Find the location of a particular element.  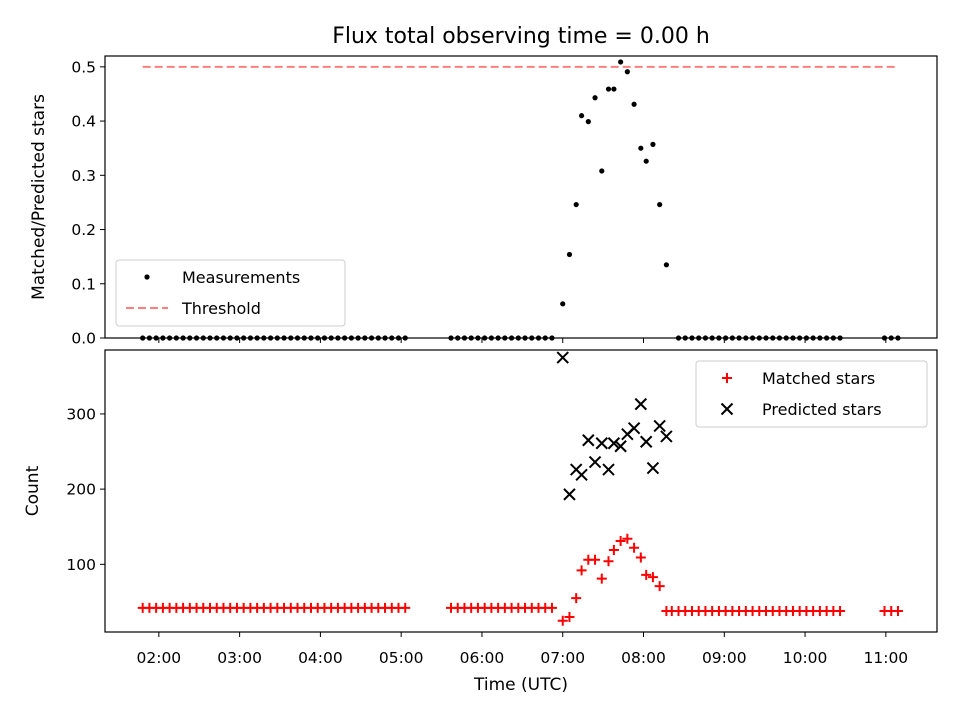

y-tick-label: 100 is located at coordinates (81, 565).